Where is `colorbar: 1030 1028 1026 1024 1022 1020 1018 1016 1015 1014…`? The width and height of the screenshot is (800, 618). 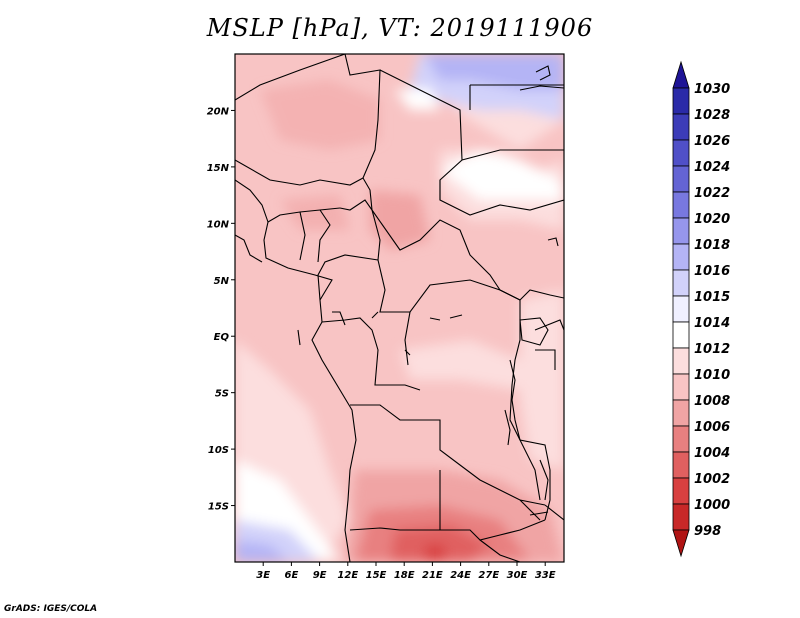 colorbar: 1030 1028 1026 1024 1022 1020 1018 1016 1015 1014… is located at coordinates (701, 309).